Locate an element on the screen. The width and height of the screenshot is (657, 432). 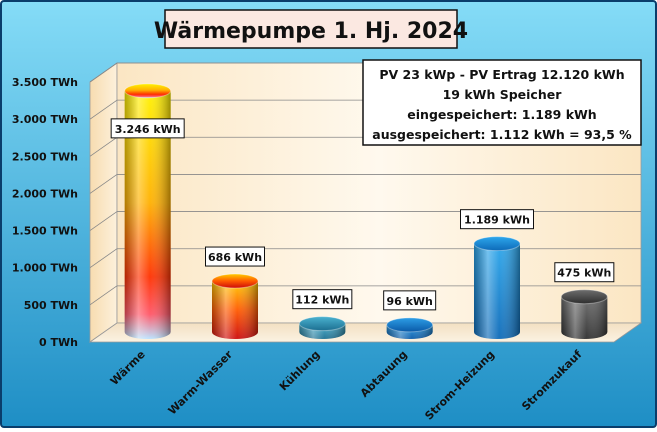
y-tick-label: 2.000 TWh is located at coordinates (45, 193).